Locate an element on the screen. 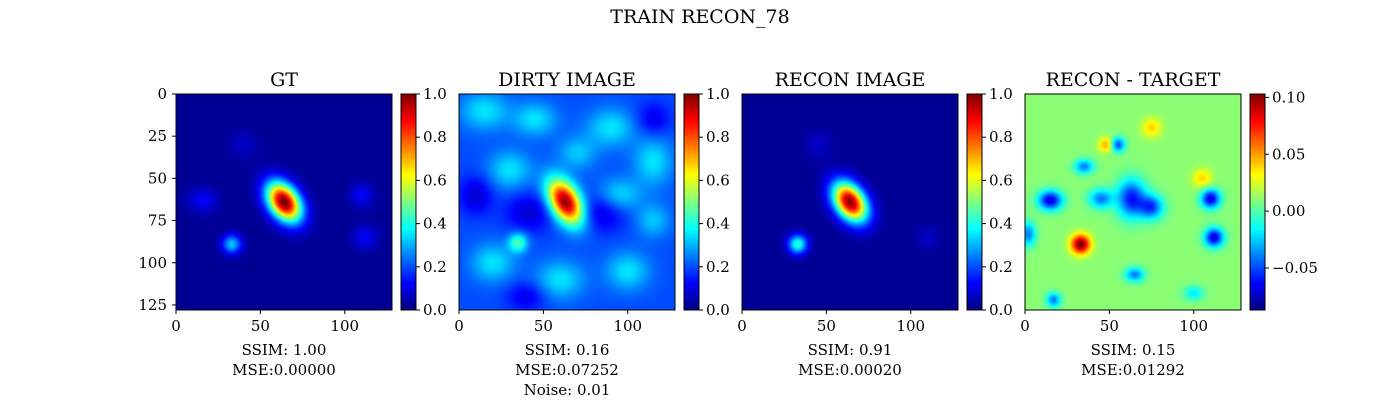 This screenshot has height=400, width=1400. subplot-title: RECON IMAGE is located at coordinates (850, 80).